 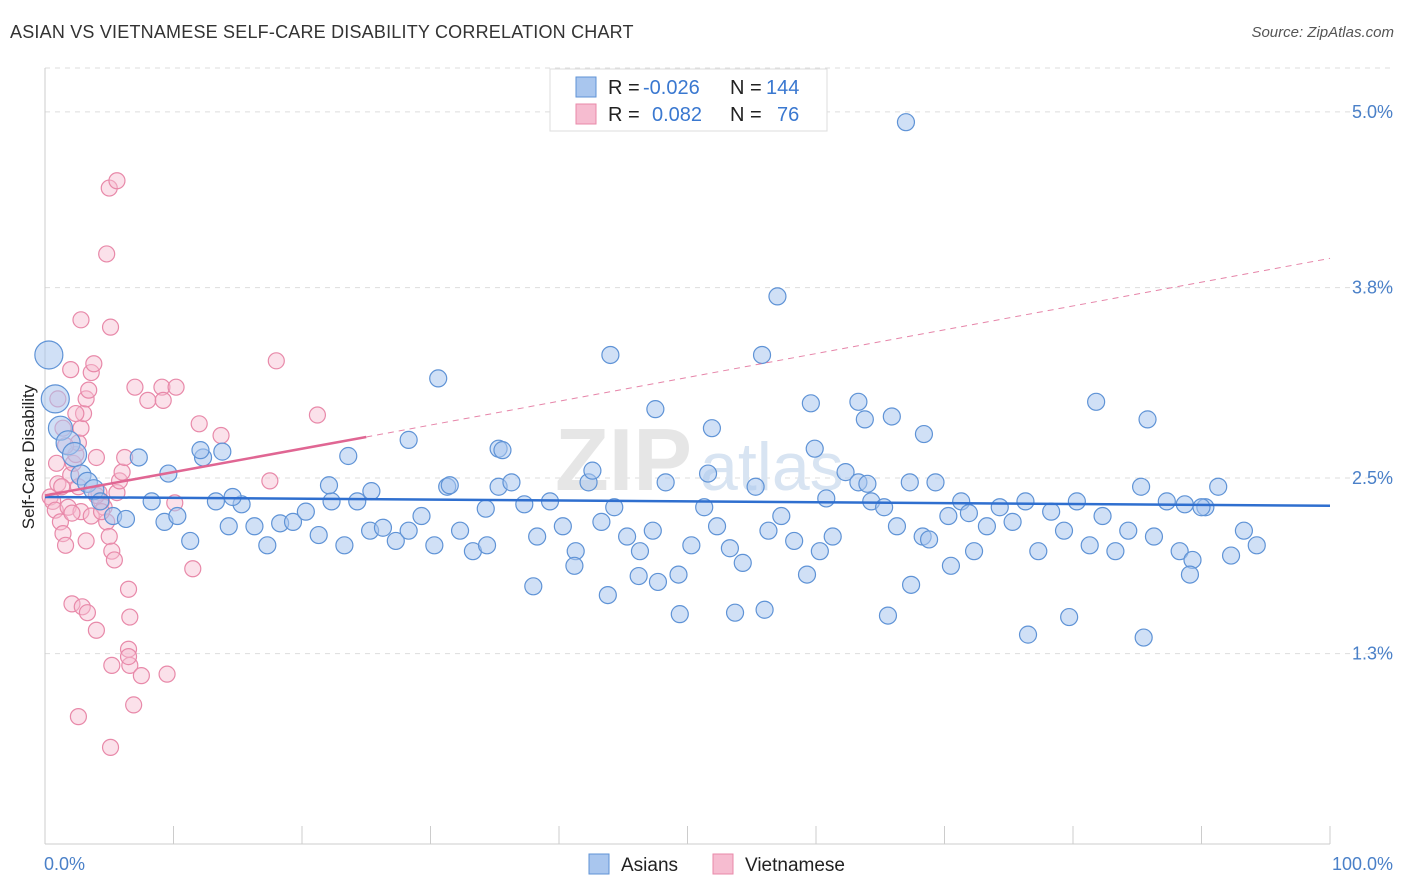 What do you see at coordinates (723, 864) in the screenshot?
I see `bottom-legend-swatch-vietnamese` at bounding box center [723, 864].